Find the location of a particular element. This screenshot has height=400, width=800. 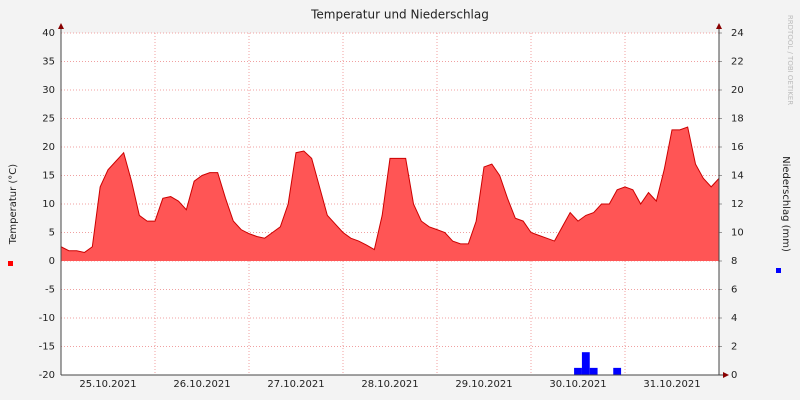

y2-tick-label: 4 is located at coordinates (734, 318).